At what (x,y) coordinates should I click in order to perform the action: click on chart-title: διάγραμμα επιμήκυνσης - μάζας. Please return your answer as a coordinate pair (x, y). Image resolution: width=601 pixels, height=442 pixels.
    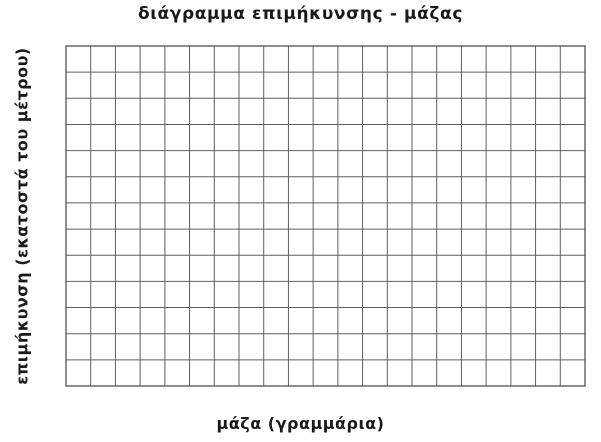
    Looking at the image, I should click on (300, 14).